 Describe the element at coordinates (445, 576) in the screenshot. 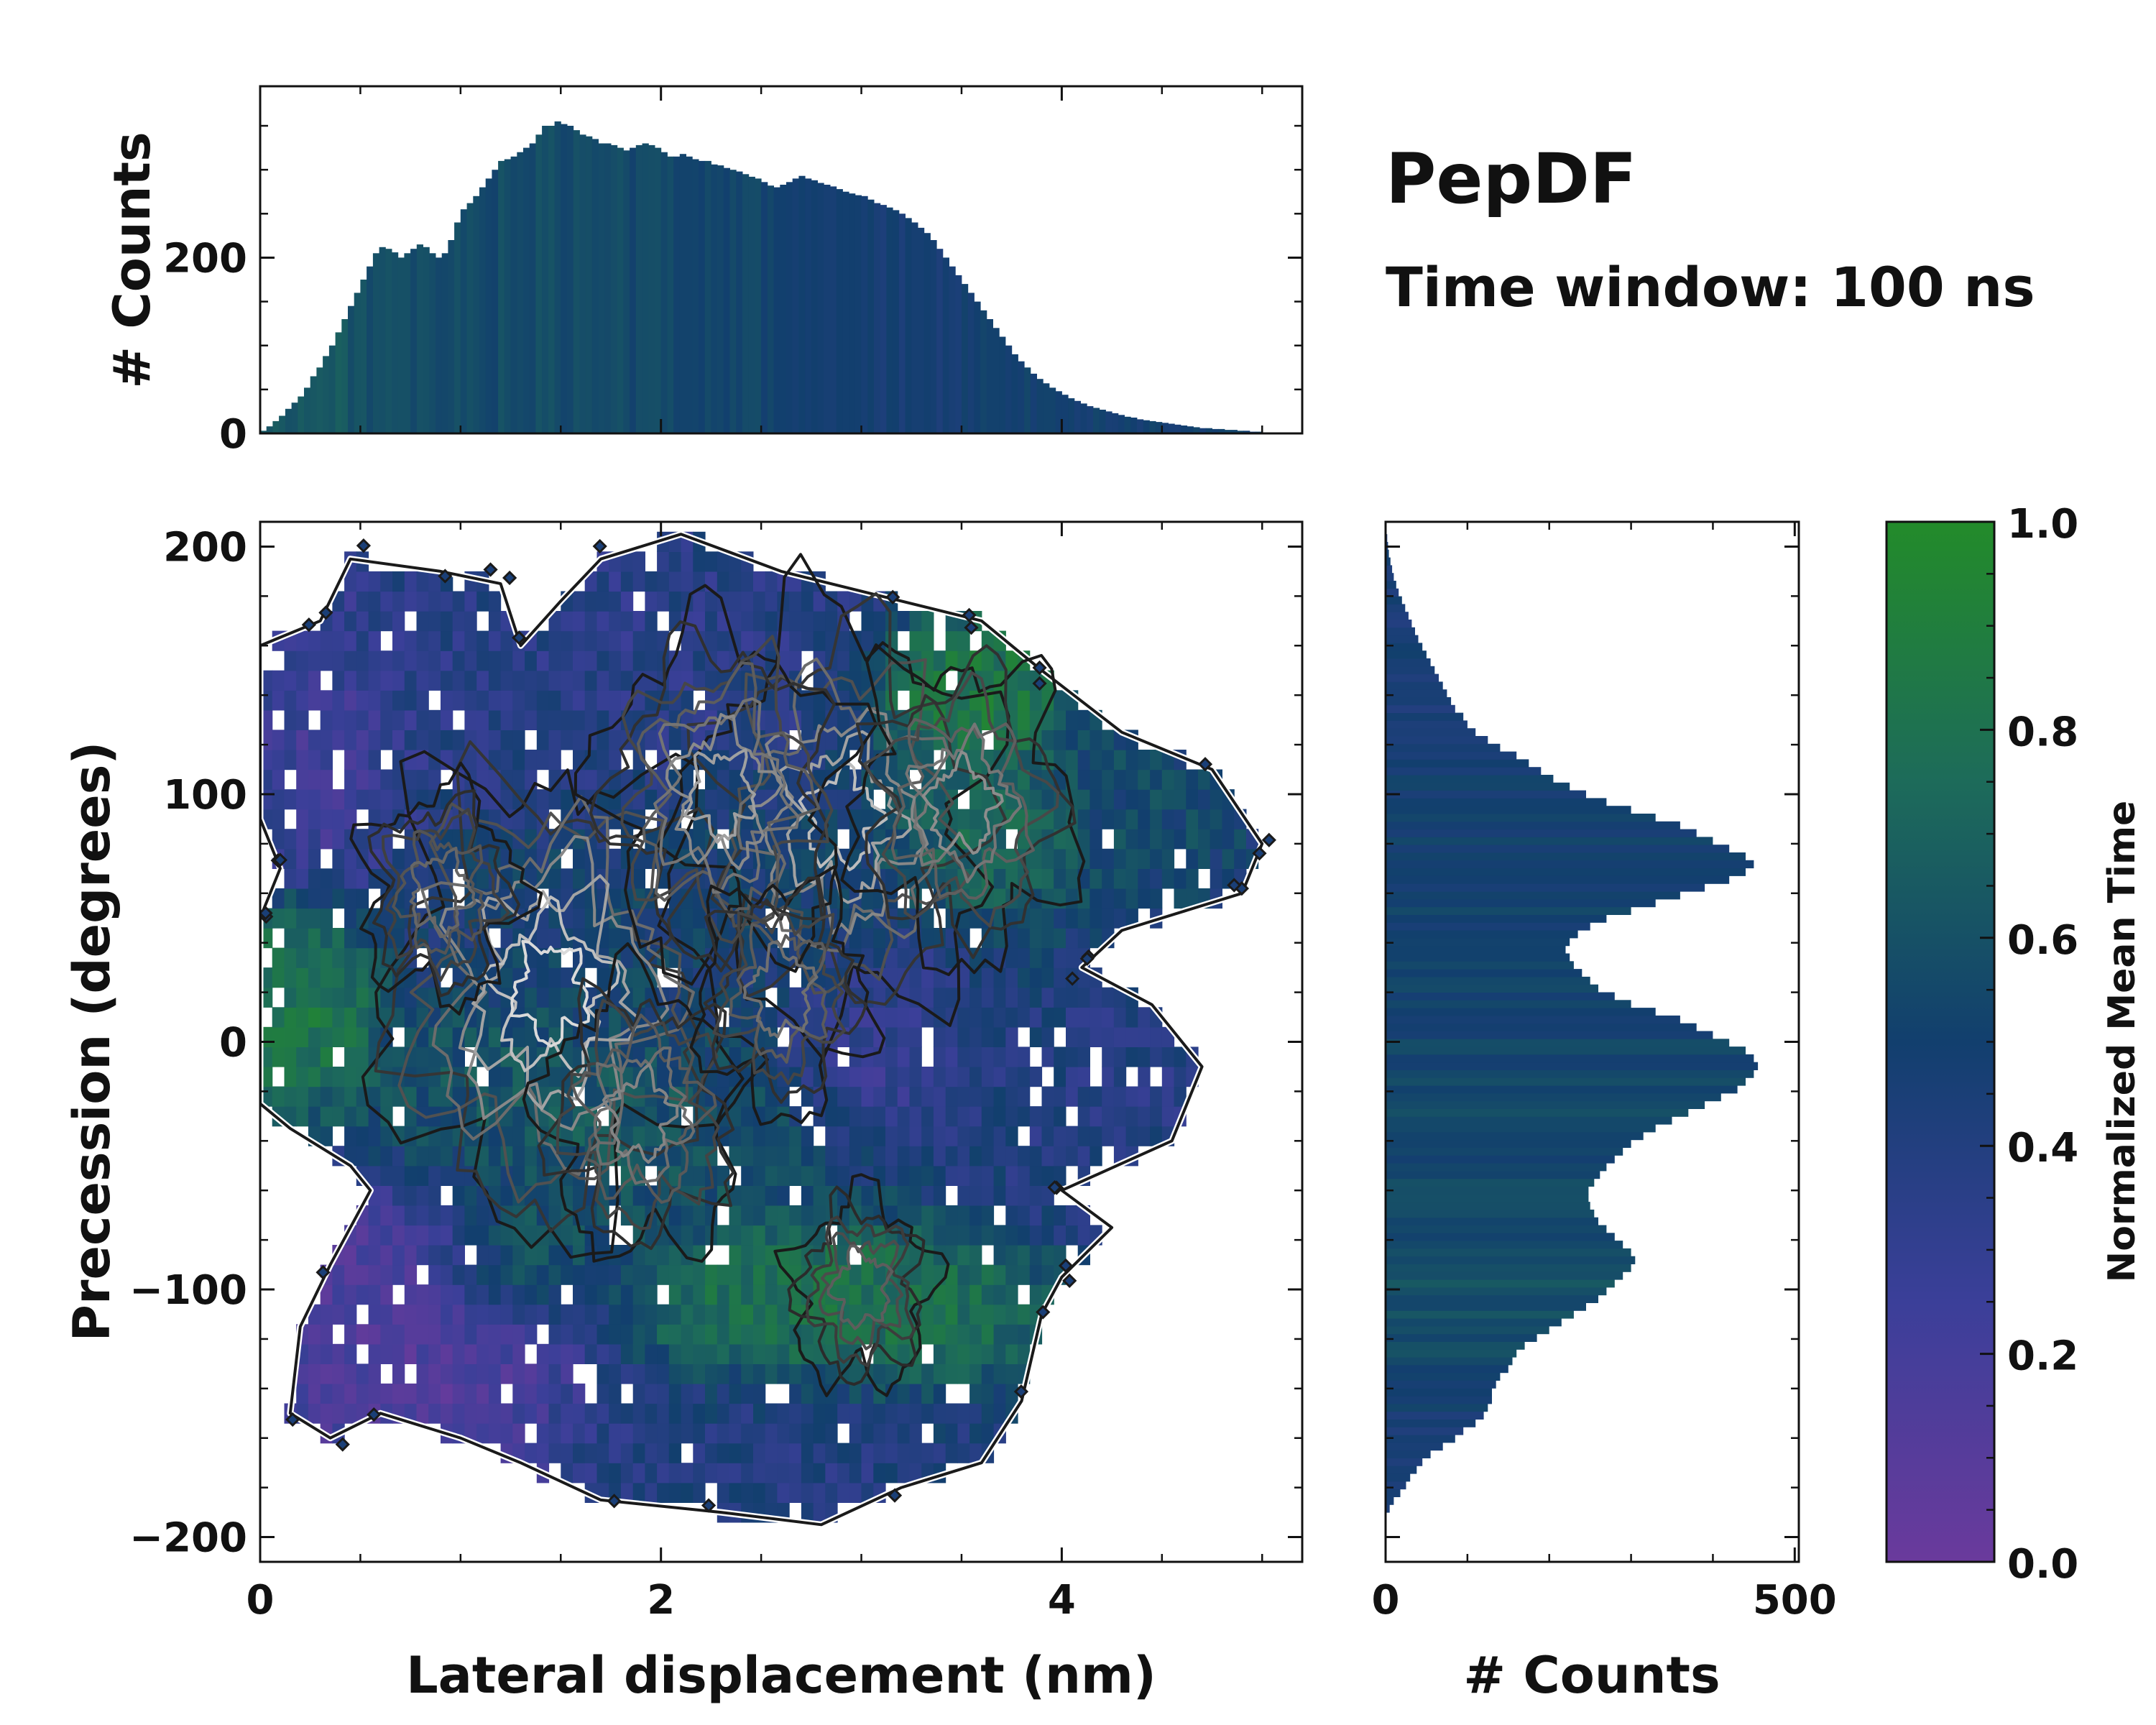

I see `contour-islet` at that location.